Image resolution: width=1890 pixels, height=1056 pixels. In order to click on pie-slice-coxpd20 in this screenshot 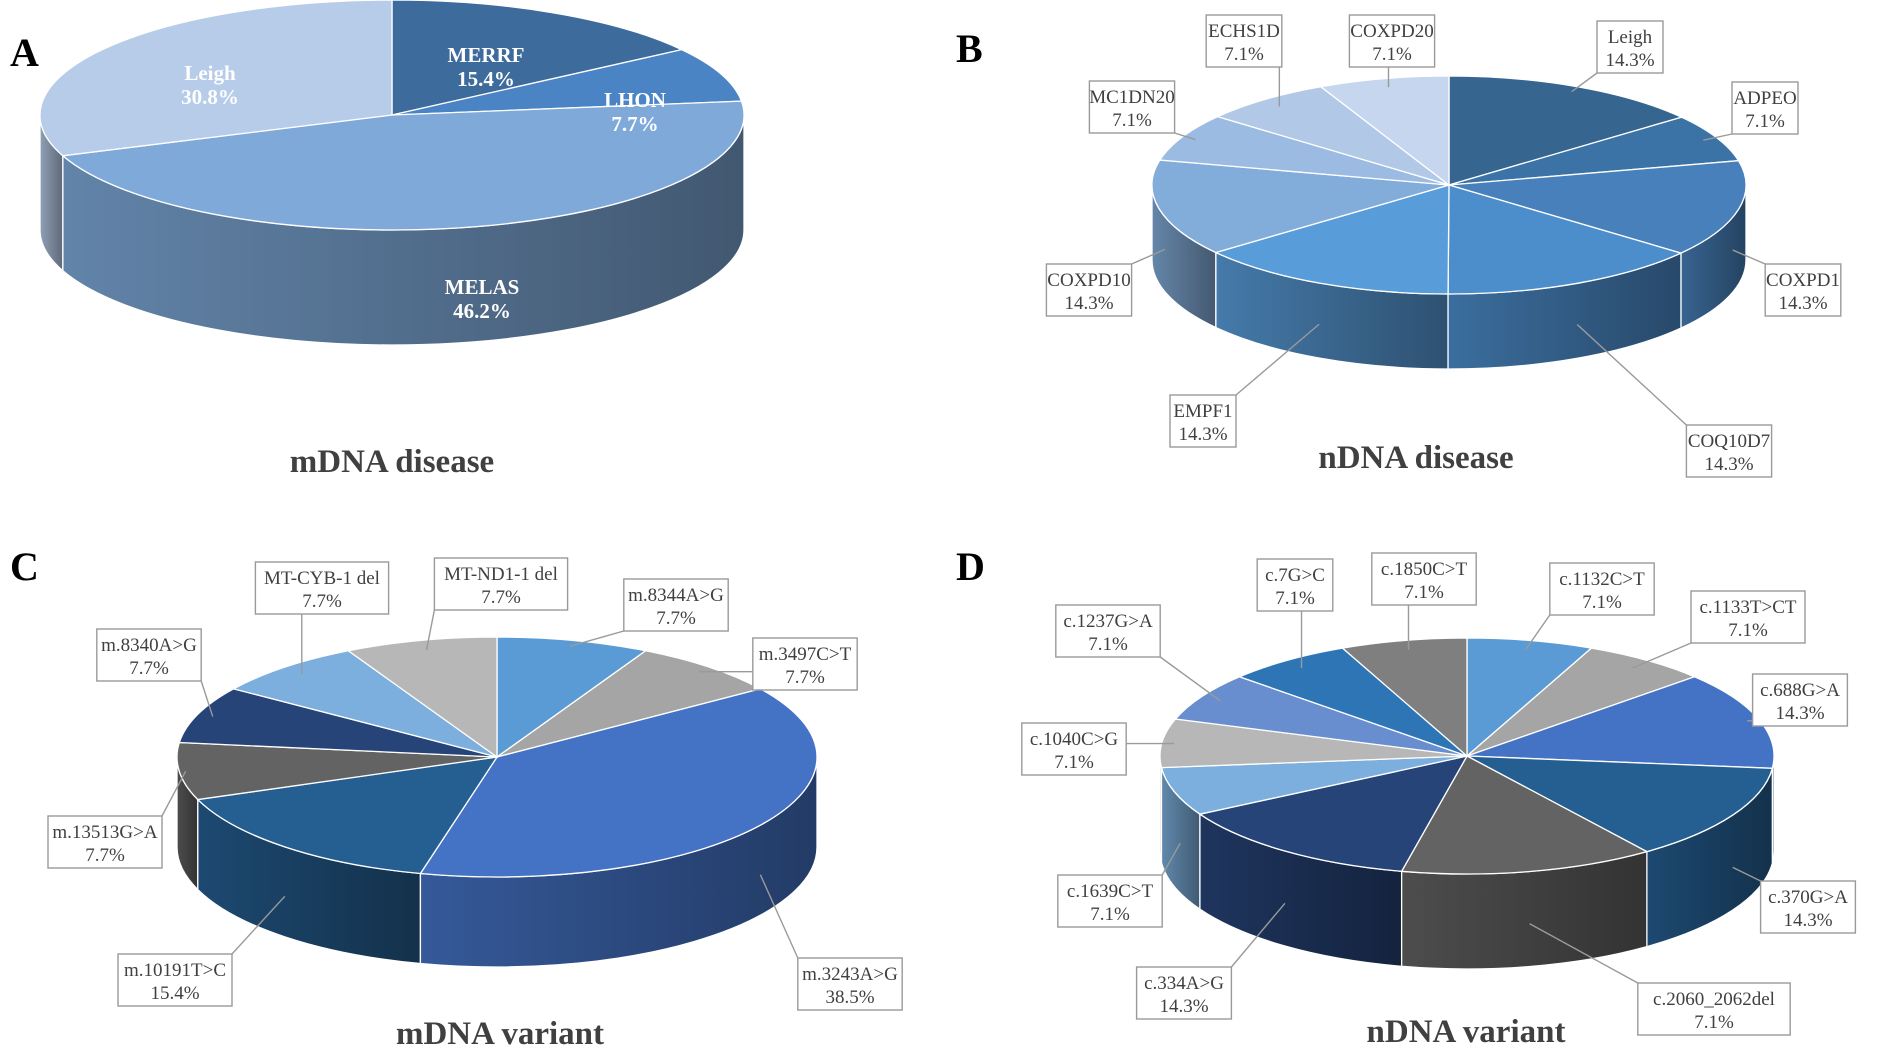, I will do `click(1384, 131)`.